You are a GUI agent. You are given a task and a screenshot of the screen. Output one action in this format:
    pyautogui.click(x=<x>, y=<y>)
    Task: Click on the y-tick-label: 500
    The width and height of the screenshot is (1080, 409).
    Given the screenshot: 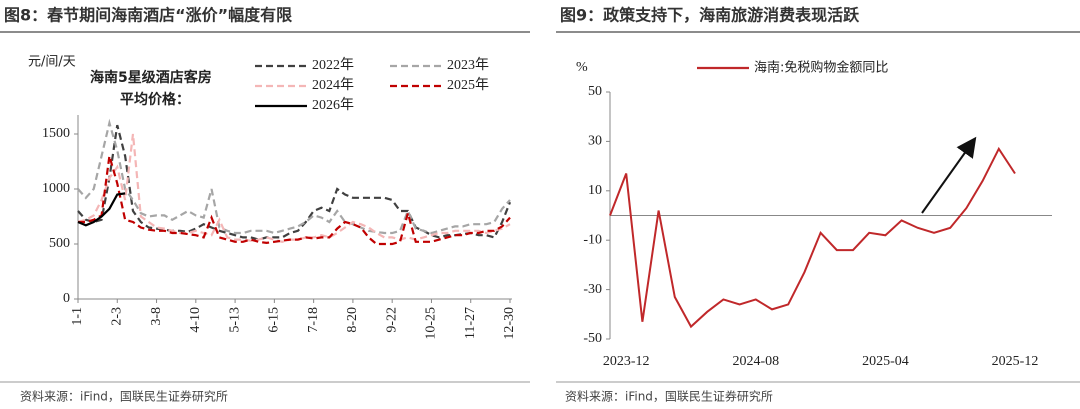 What is the action you would take?
    pyautogui.click(x=59, y=243)
    